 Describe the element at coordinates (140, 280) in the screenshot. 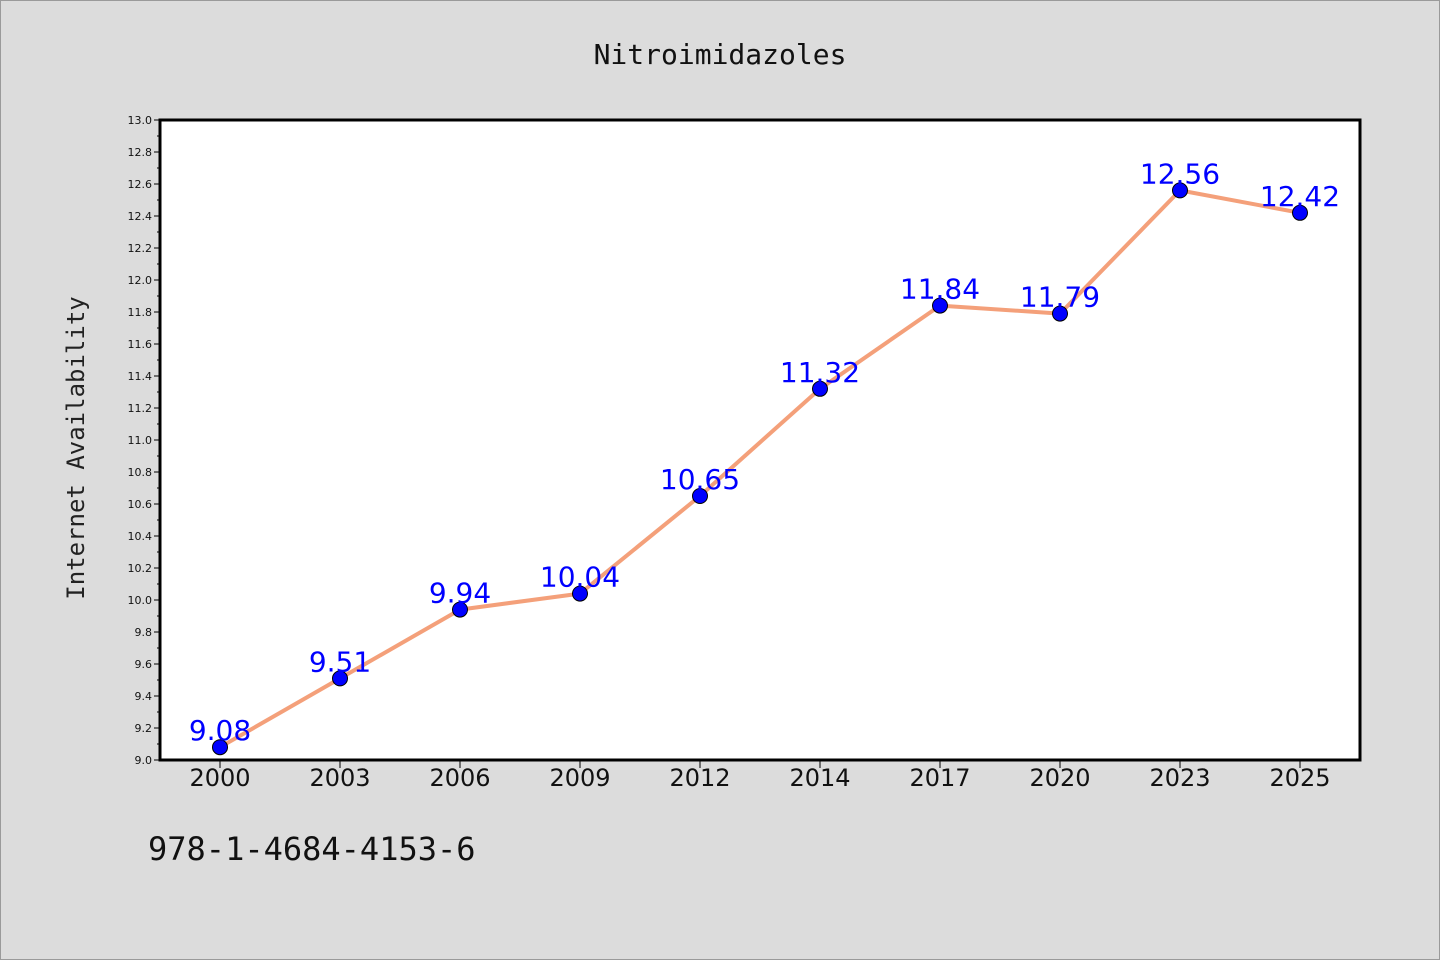

I see `y-tick-label: 12.0` at that location.